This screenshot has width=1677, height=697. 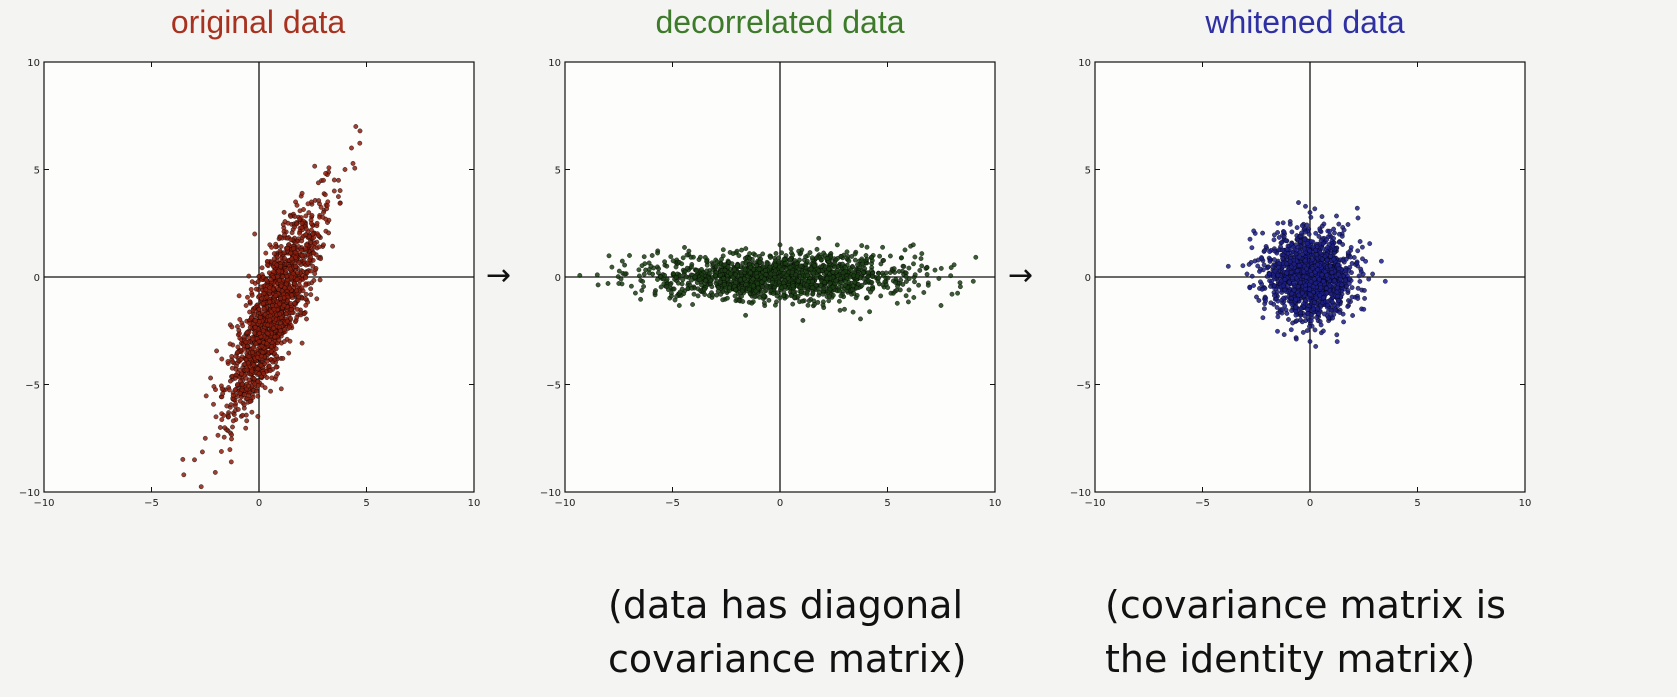 I want to click on x-tick-label: −5, so click(x=151, y=503).